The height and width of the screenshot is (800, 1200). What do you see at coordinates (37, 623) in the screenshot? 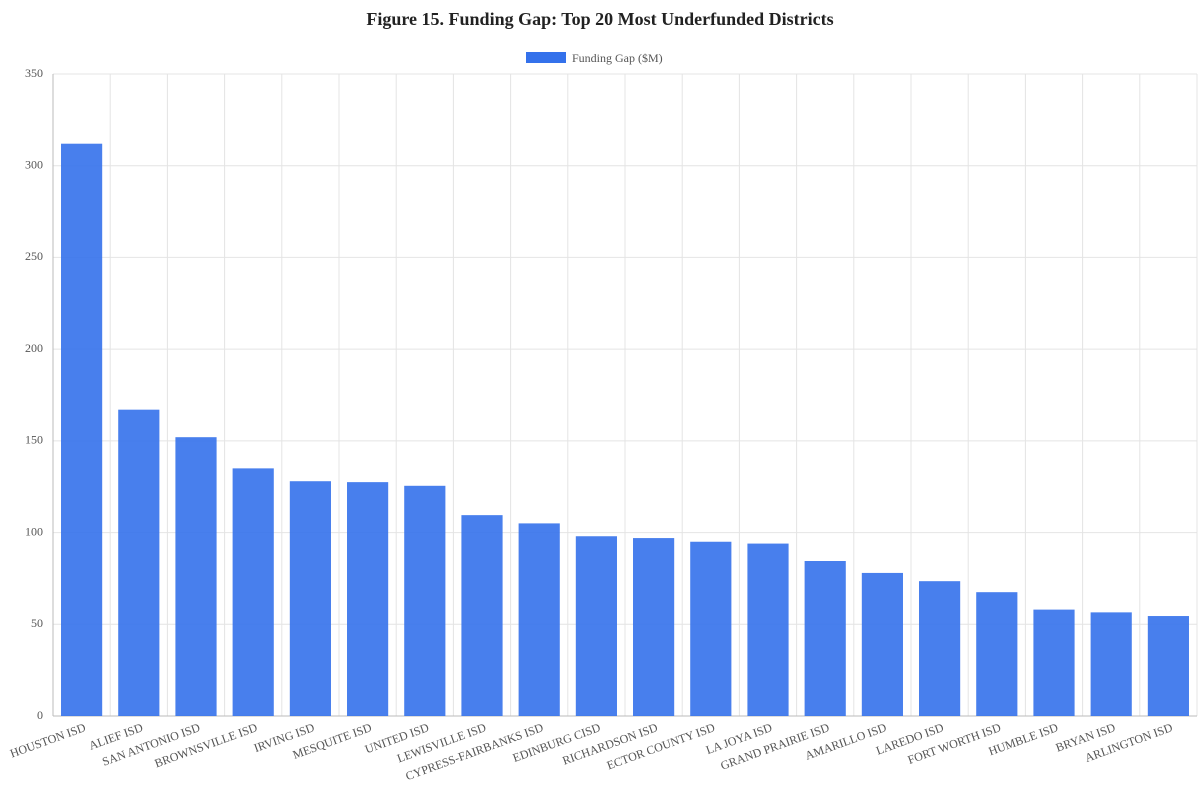
I see `y-tick-label: 50` at bounding box center [37, 623].